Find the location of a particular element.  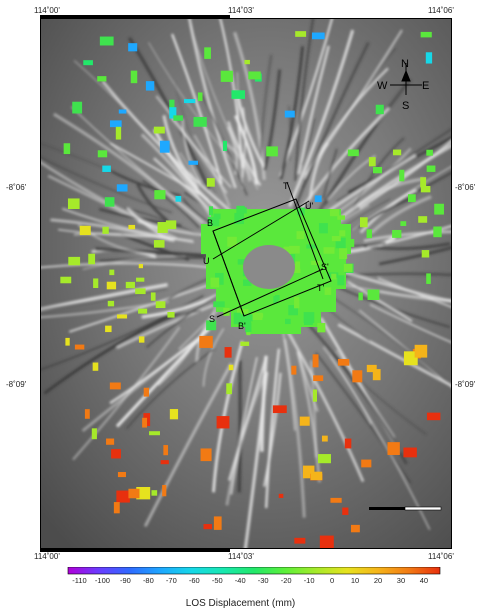

colorbar-tick-4: -70 is located at coordinates (171, 580).